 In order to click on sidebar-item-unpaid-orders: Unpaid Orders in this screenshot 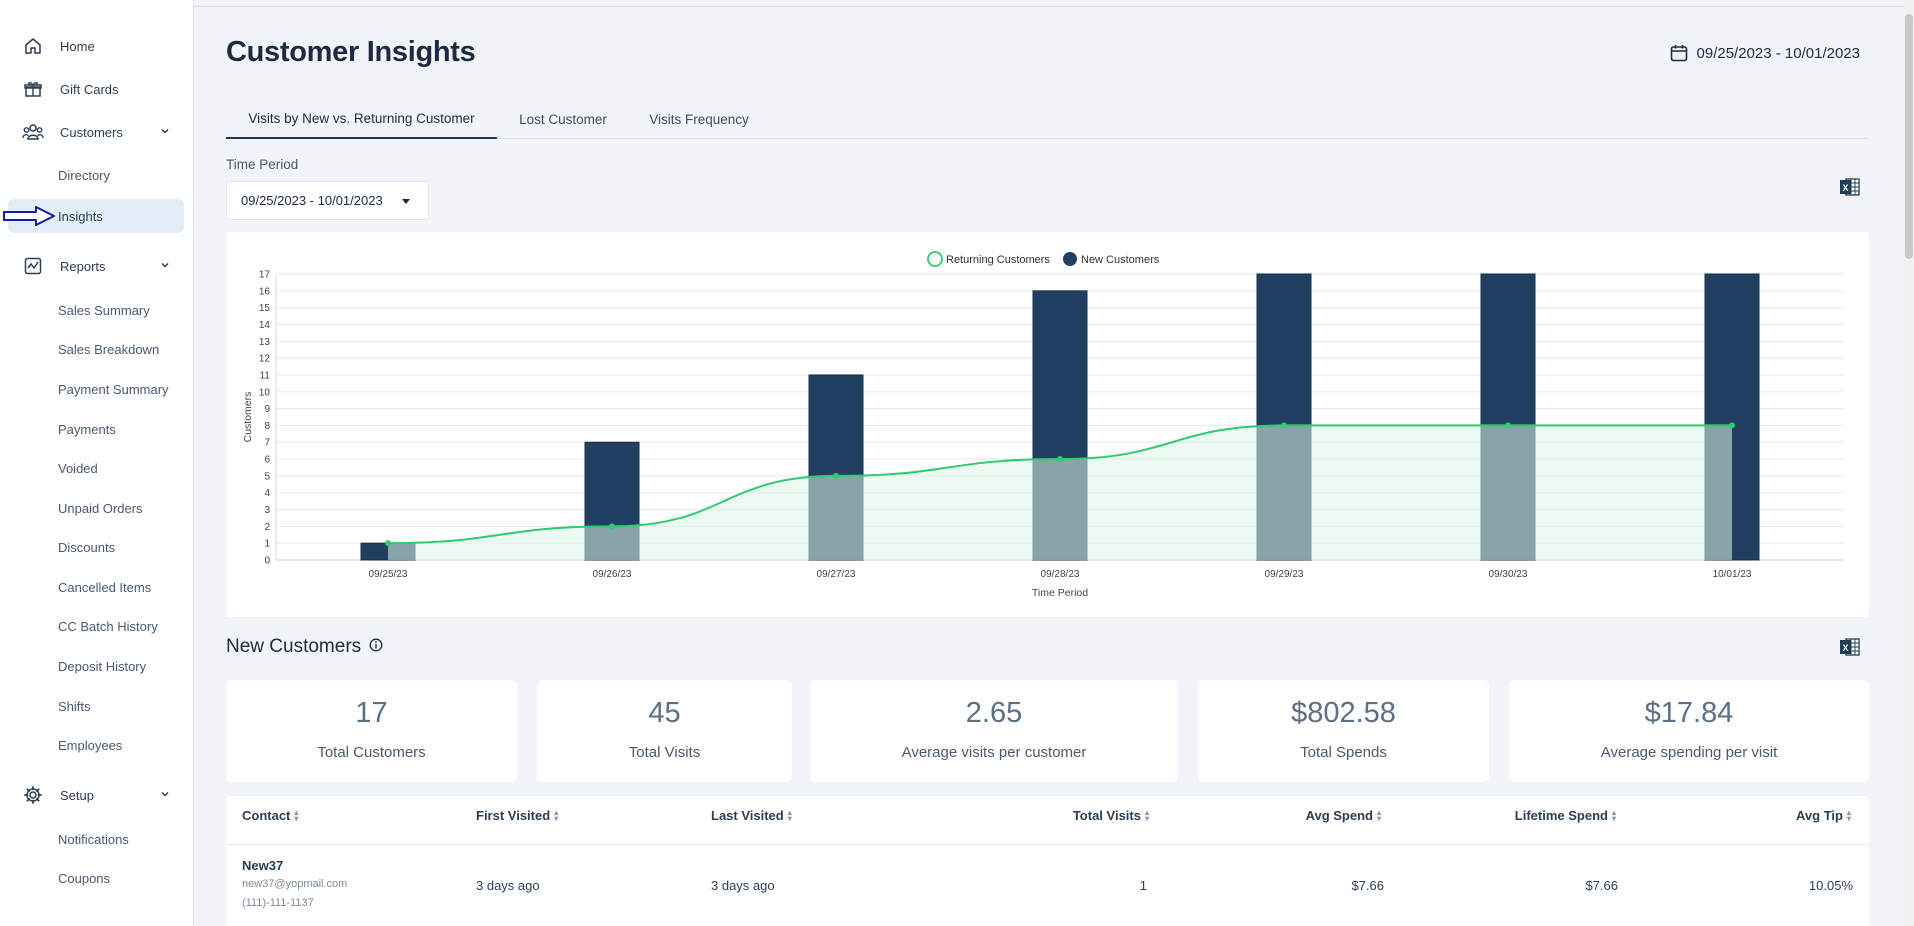, I will do `click(100, 508)`.